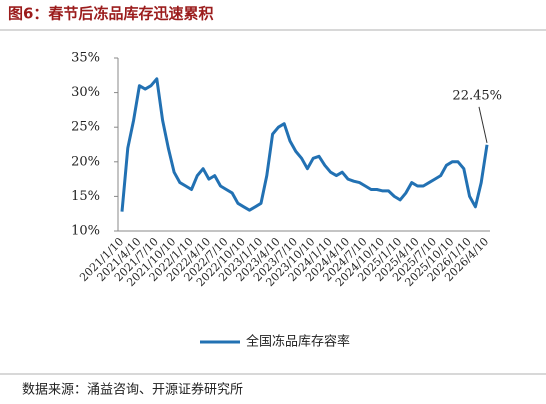  Describe the element at coordinates (85, 161) in the screenshot. I see `y-tick-label: 20%` at that location.